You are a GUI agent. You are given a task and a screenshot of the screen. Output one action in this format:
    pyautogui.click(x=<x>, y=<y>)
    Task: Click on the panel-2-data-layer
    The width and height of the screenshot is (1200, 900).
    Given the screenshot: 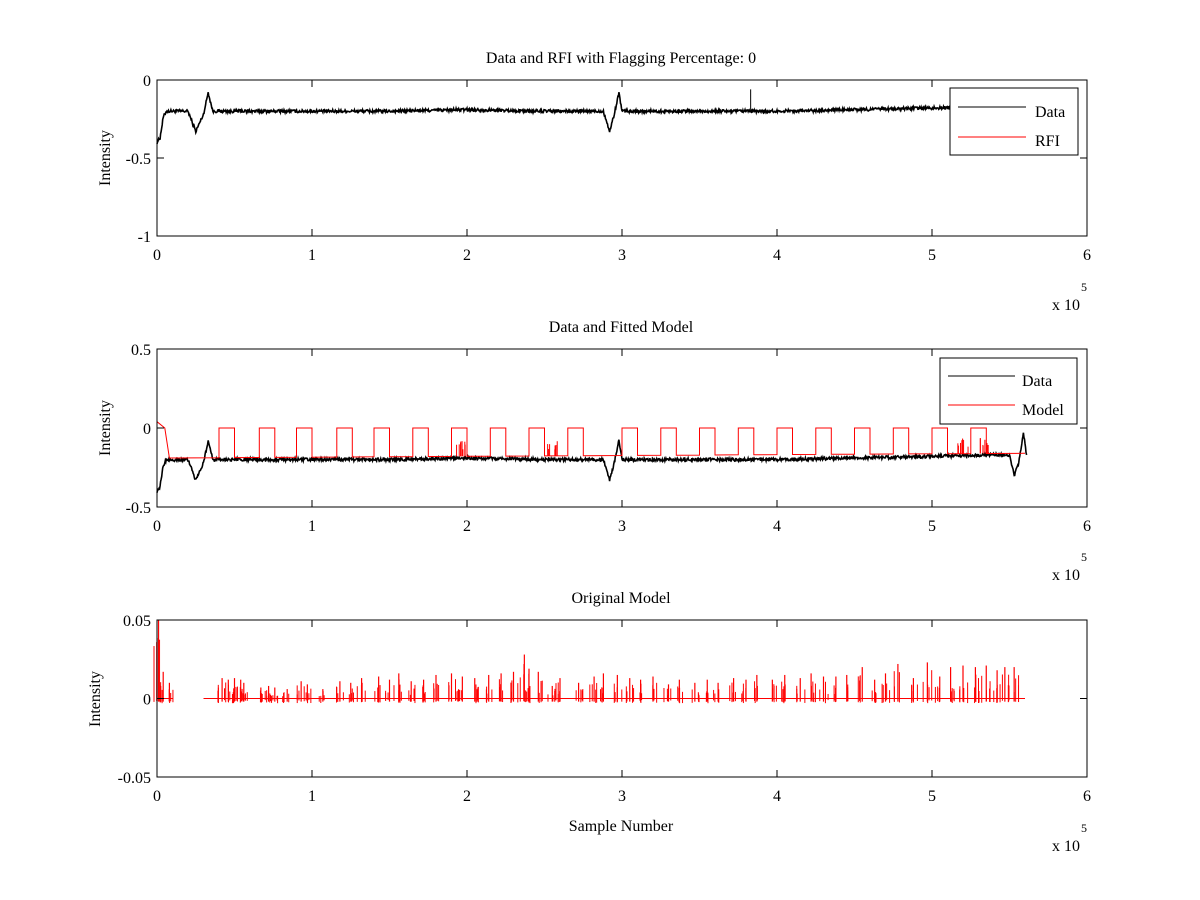 What is the action you would take?
    pyautogui.click(x=592, y=457)
    